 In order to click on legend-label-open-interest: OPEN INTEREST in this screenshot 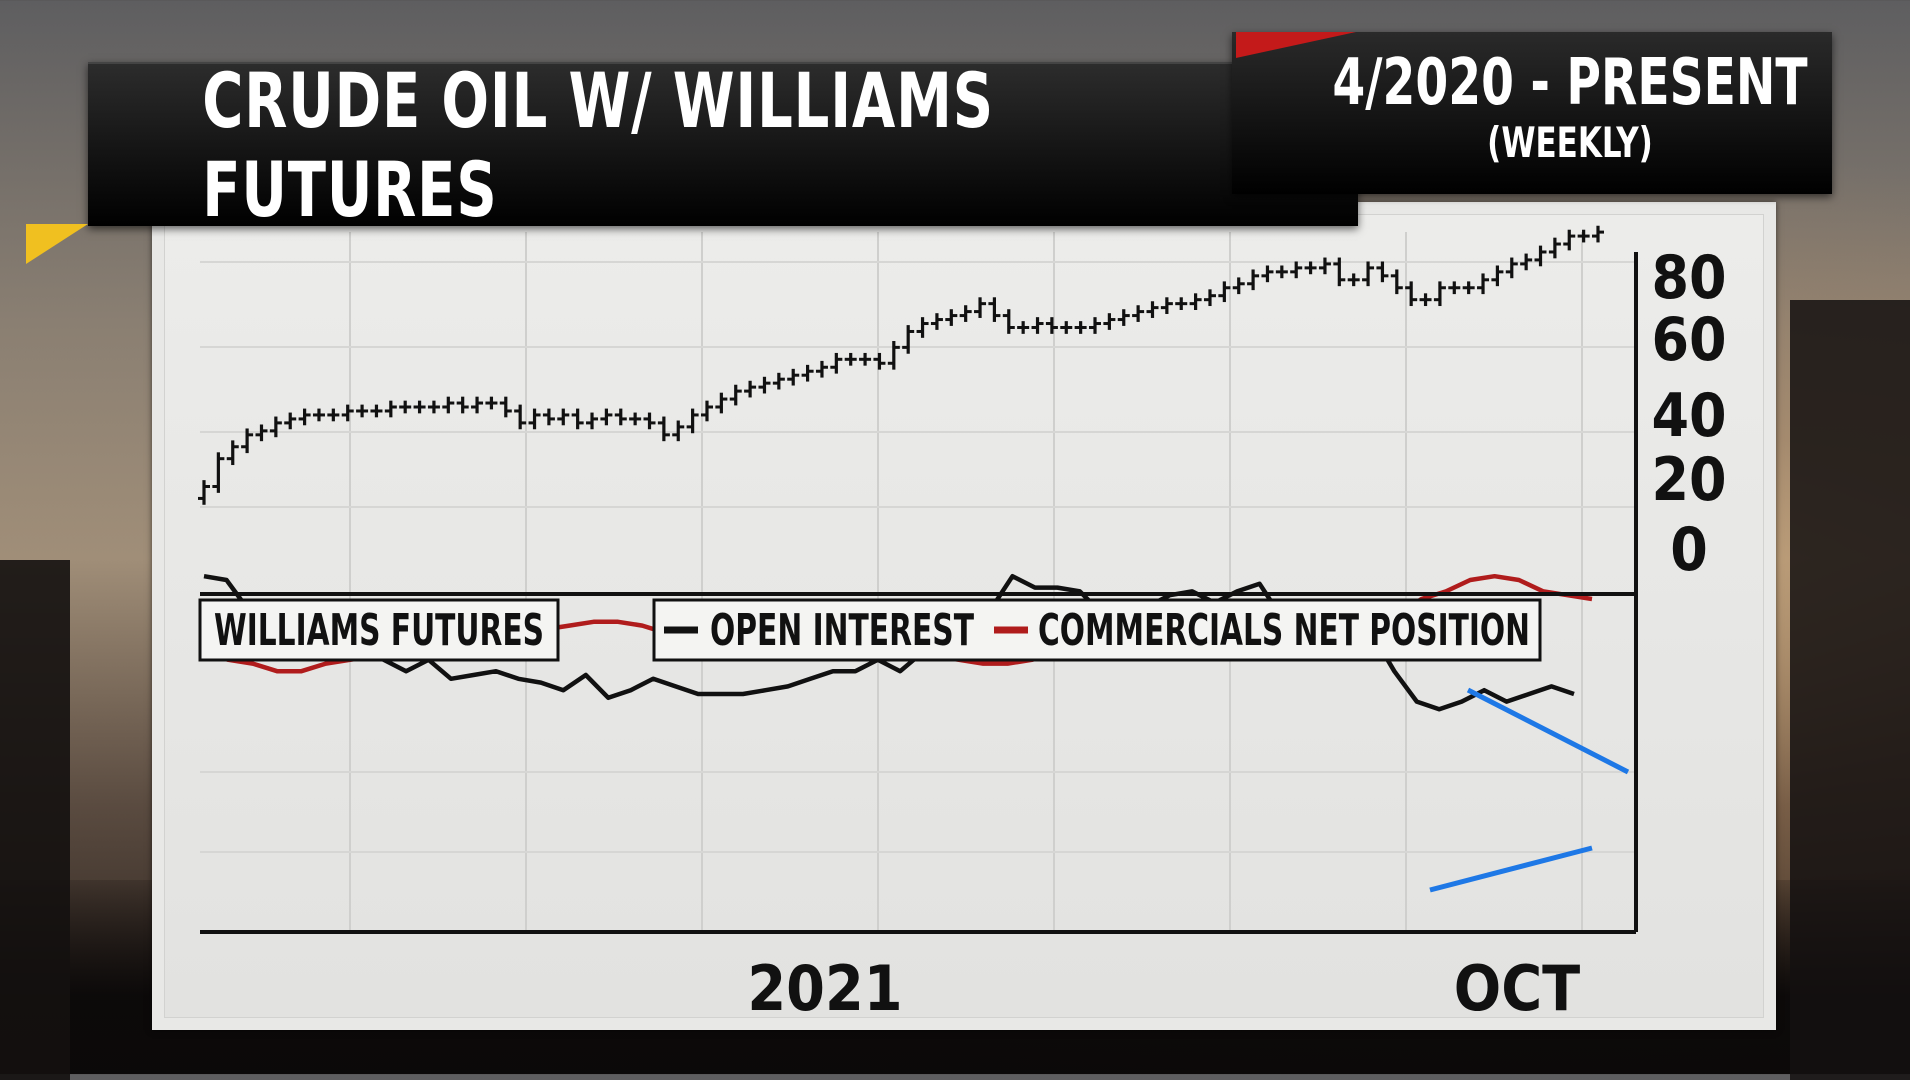, I will do `click(842, 630)`.